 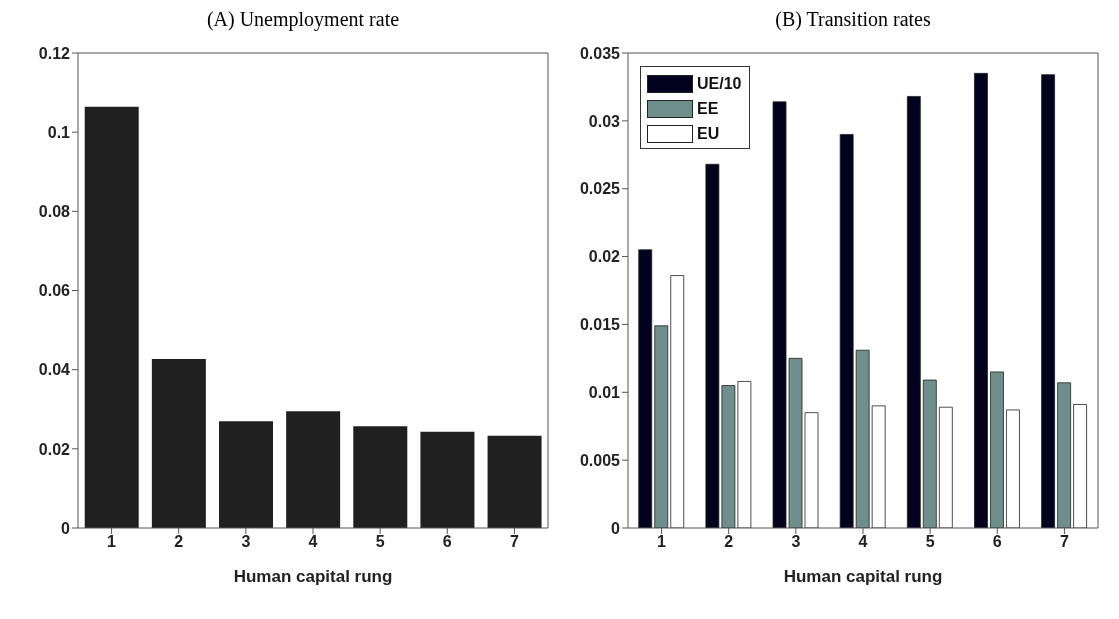 I want to click on y-tick-label: 0.025, so click(x=600, y=189).